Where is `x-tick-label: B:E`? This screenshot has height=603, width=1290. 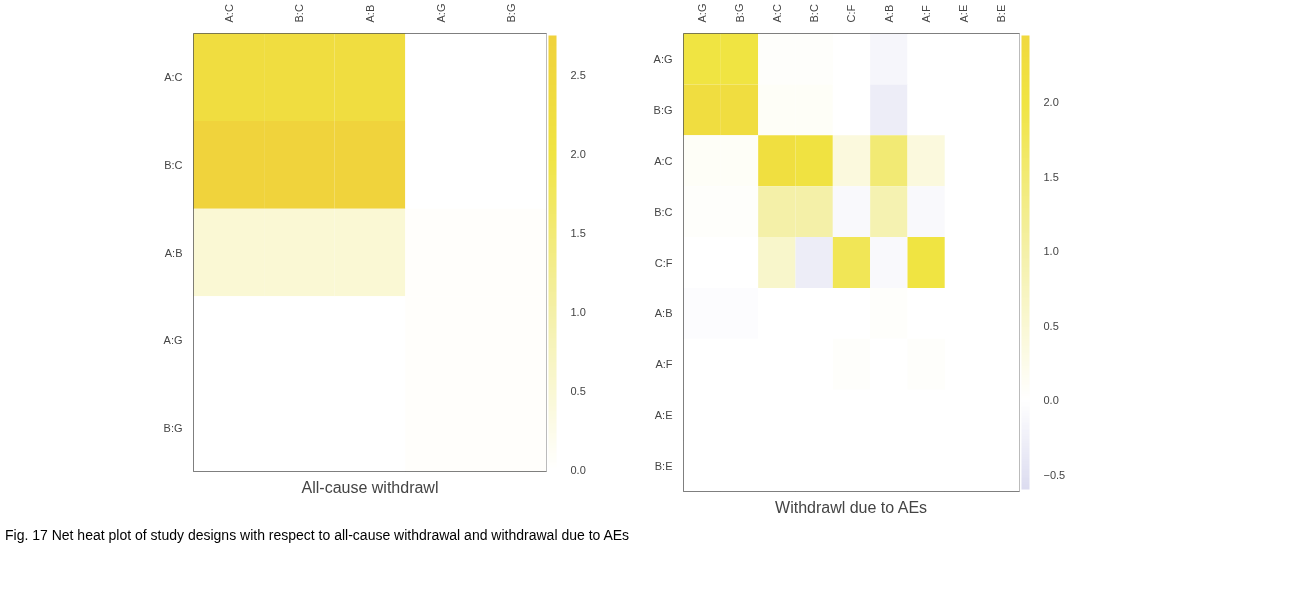 x-tick-label: B:E is located at coordinates (1000, 13).